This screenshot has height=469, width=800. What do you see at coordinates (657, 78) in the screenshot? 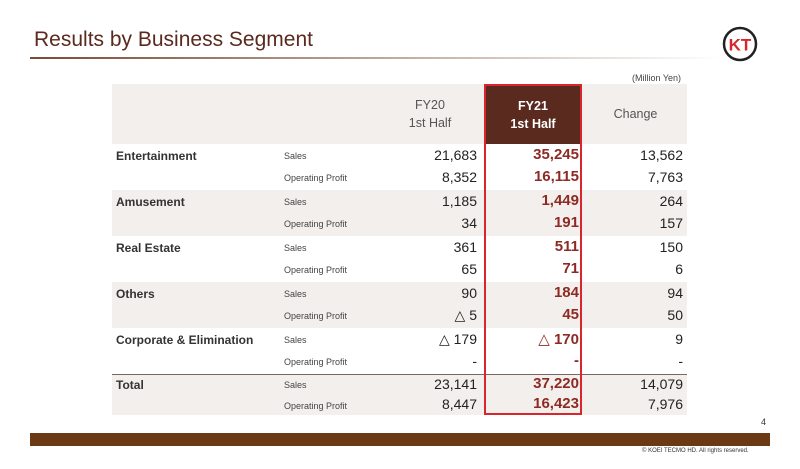
I see `unit-label: (Million Yen)` at bounding box center [657, 78].